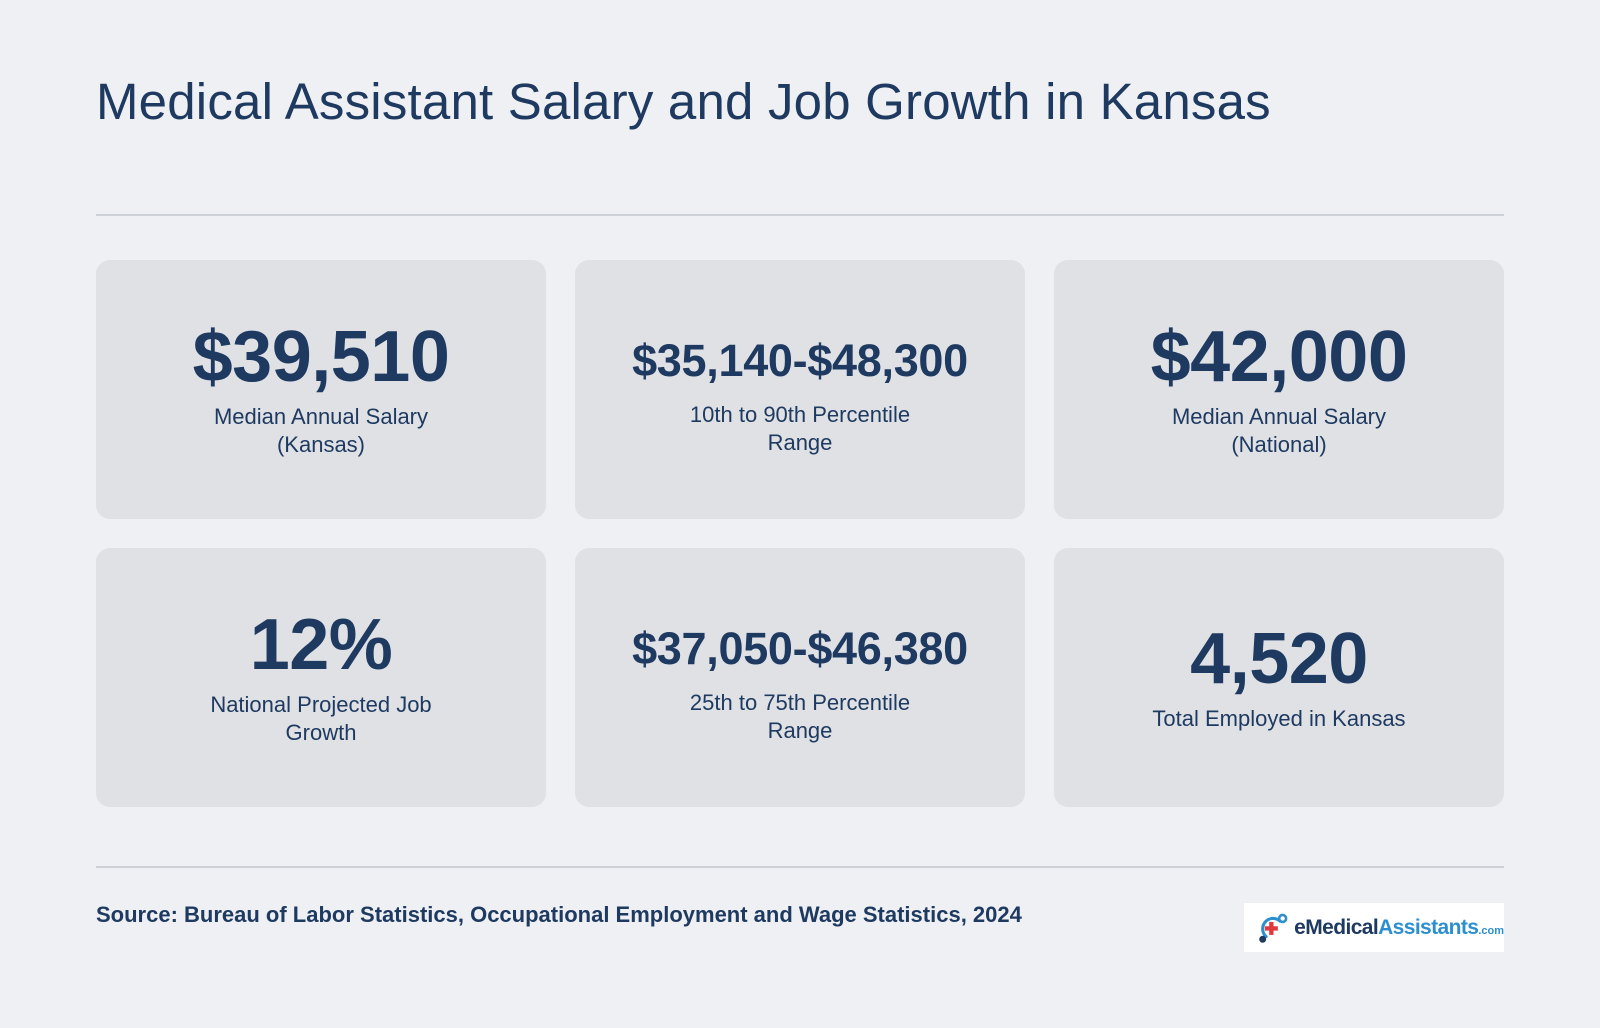  What do you see at coordinates (1279, 718) in the screenshot?
I see `stat-label: Total Employed in Kansas` at bounding box center [1279, 718].